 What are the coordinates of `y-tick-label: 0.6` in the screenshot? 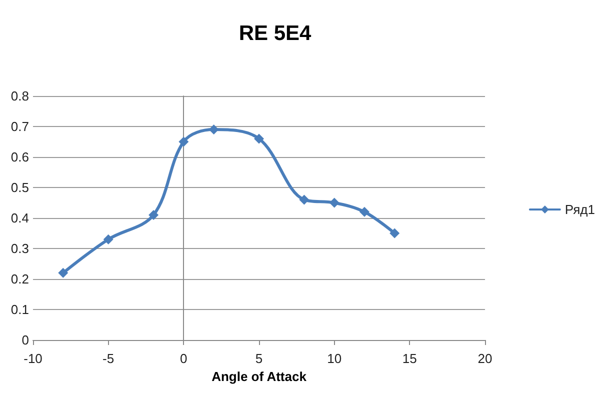 It's located at (19, 157).